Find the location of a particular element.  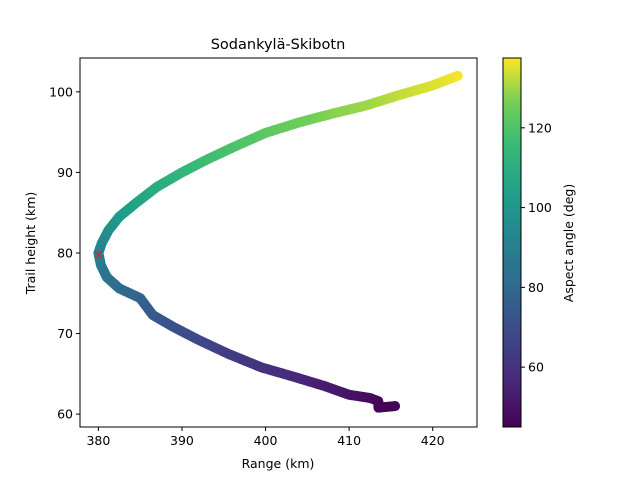

y-tick-label: 90 is located at coordinates (65, 172).